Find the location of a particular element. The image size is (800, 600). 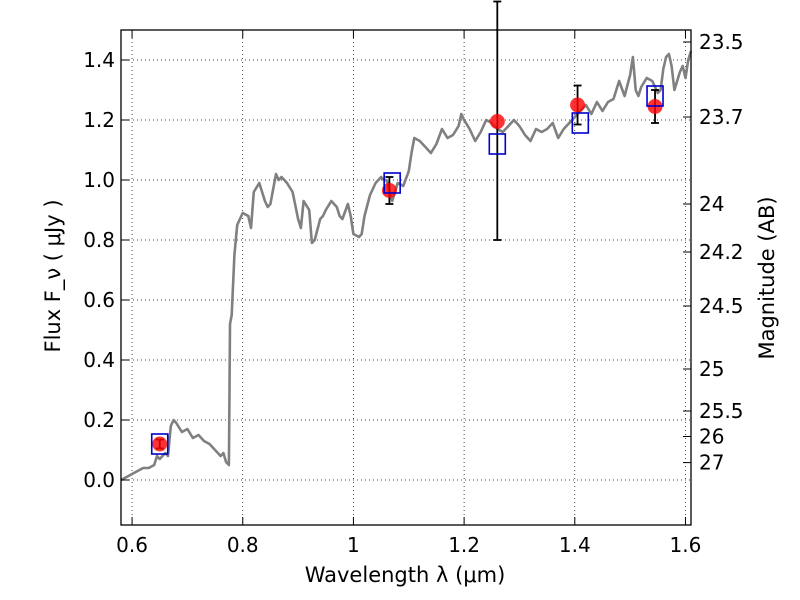

x-tick-label: 1.2 is located at coordinates (464, 545).